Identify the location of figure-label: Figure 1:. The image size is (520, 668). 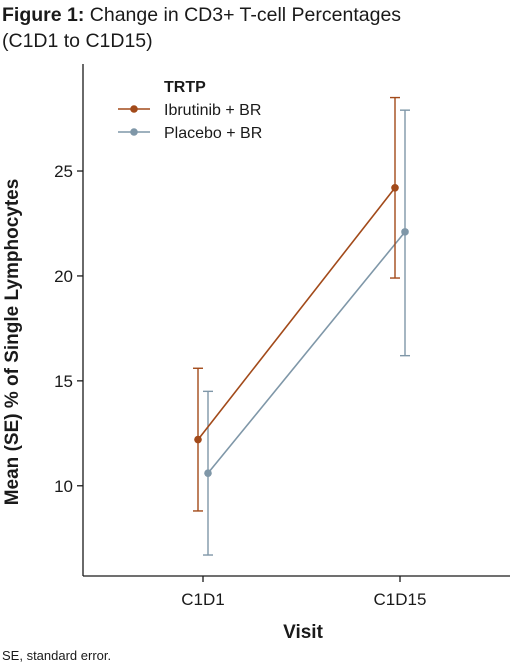
(43, 15).